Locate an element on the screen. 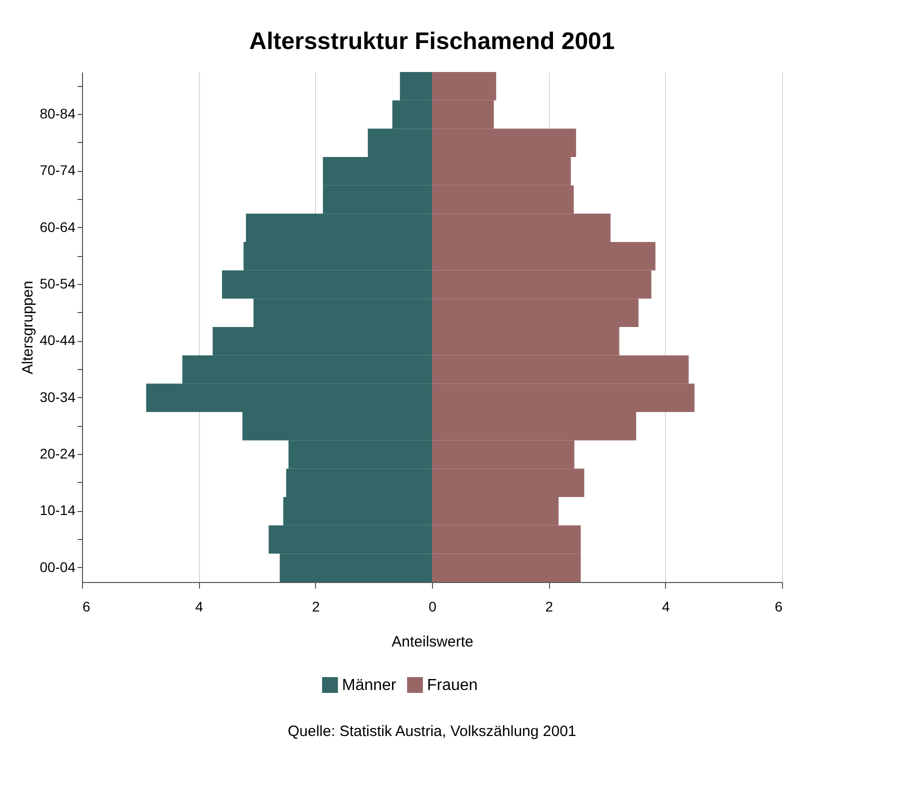 The height and width of the screenshot is (803, 911). legend-label: Frauen is located at coordinates (452, 685).